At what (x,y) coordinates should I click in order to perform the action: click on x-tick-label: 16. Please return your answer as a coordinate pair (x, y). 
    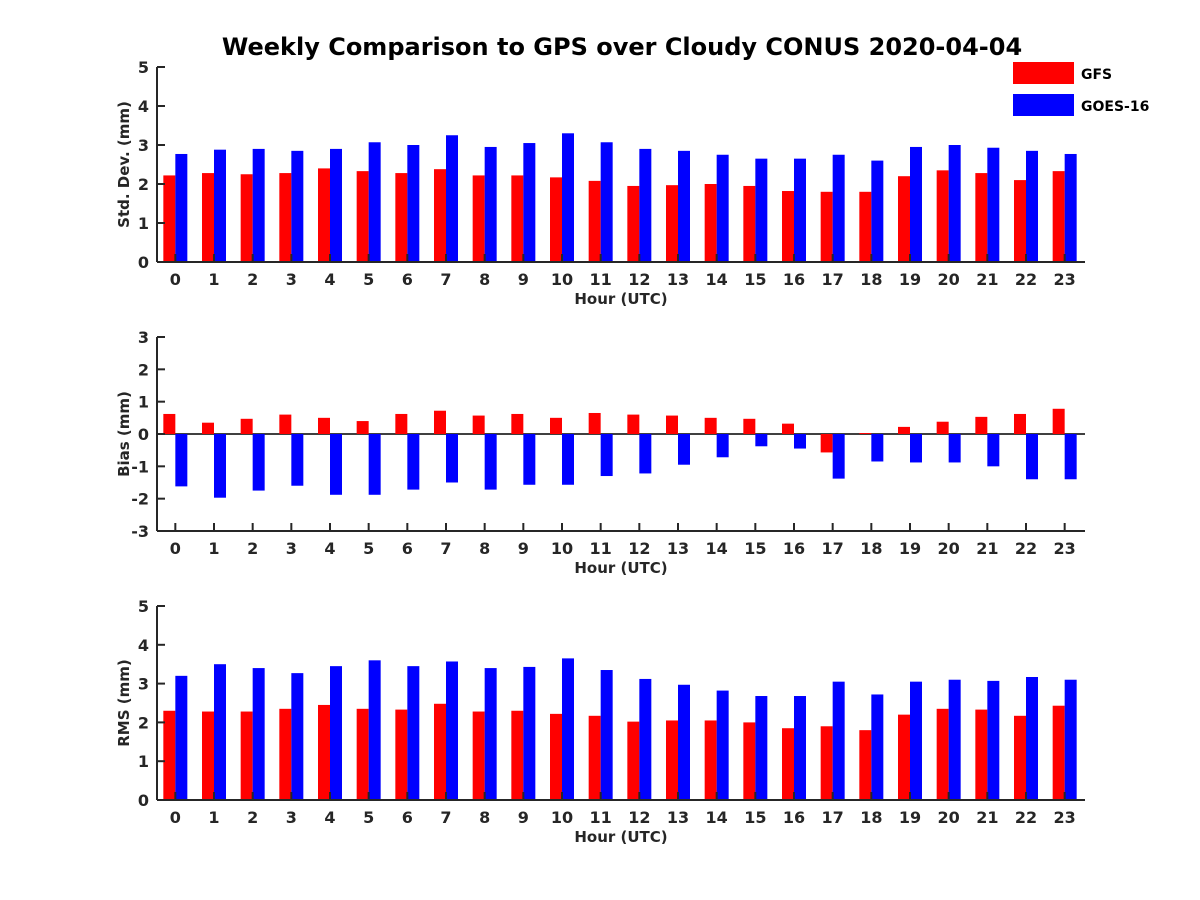
    Looking at the image, I should click on (794, 548).